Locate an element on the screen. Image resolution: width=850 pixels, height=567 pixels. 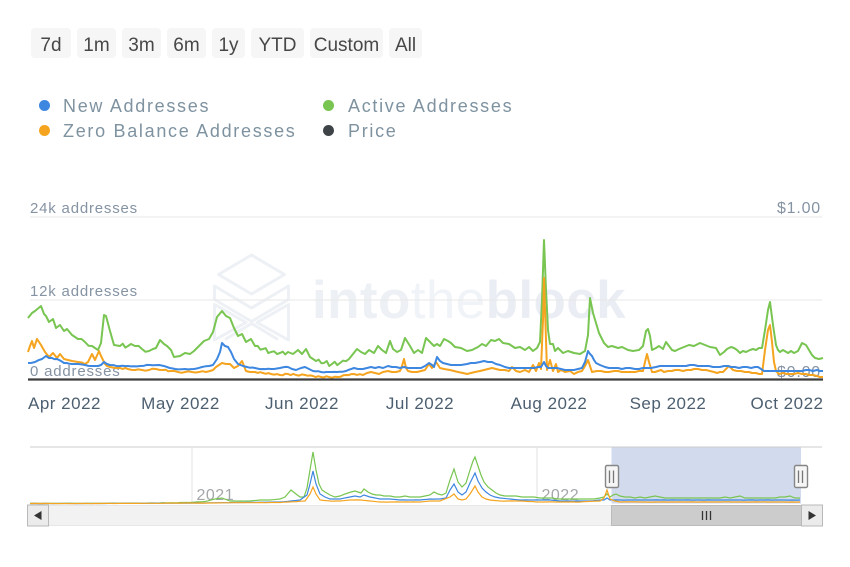
svg-text: Oct 2022 is located at coordinates (787, 403).